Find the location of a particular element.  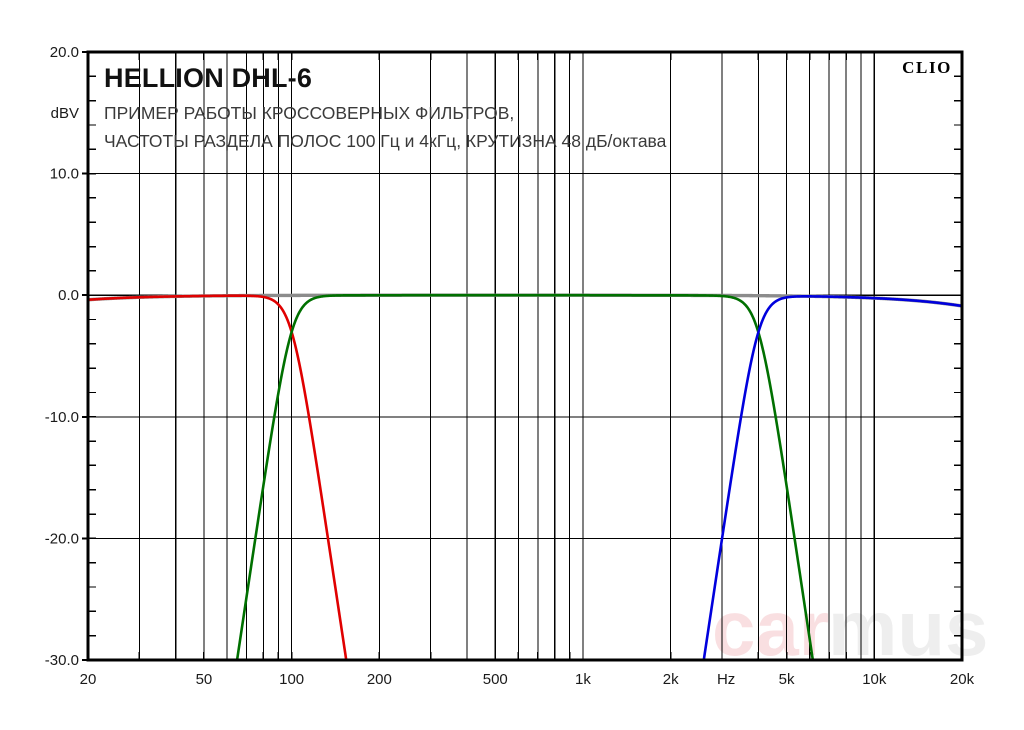

y-axis-unit-label: dBV is located at coordinates (65, 113).